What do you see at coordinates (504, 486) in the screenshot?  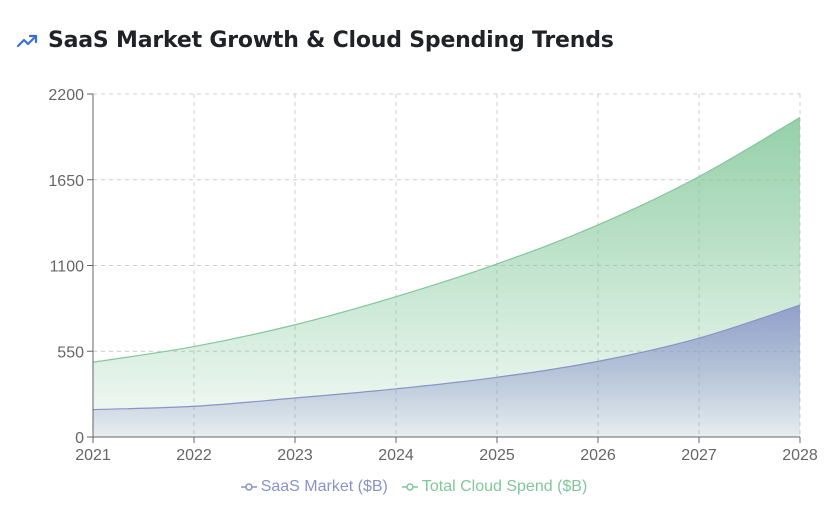 I see `legend-label-cloud: Total Cloud Spend ($B)` at bounding box center [504, 486].